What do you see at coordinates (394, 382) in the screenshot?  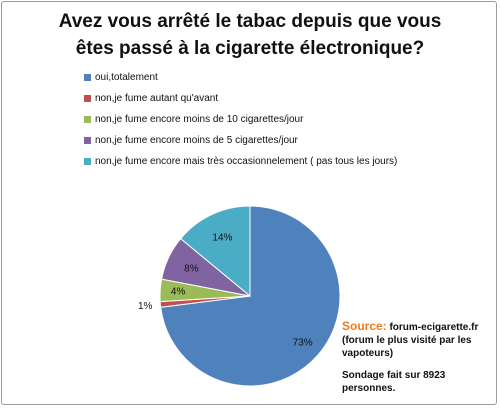 I see `survey-size: Sondage fait sur 8923 personnes.` at bounding box center [394, 382].